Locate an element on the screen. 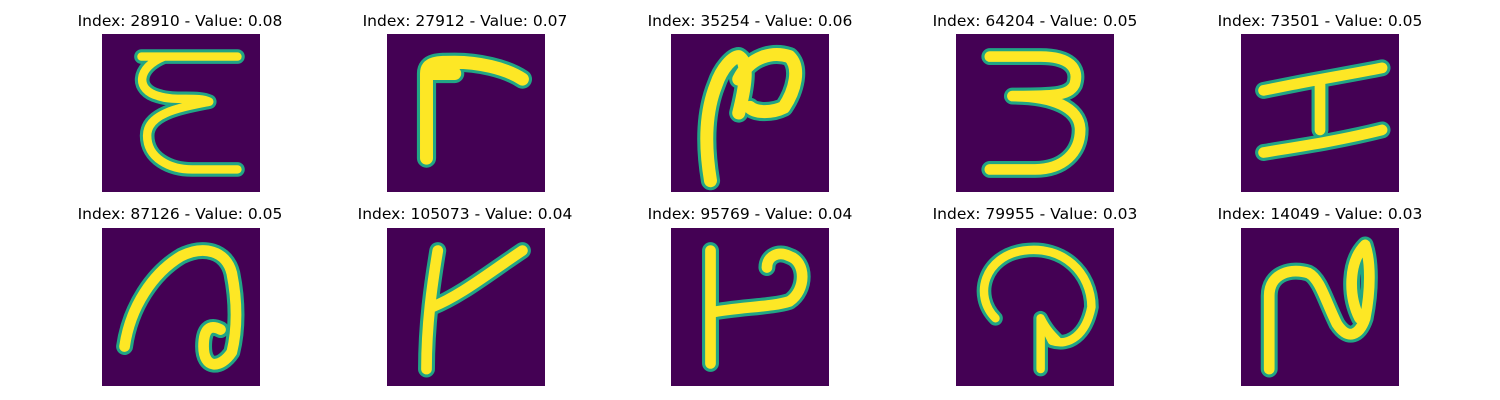  panel-title: Index: 14049 - Value: 0.03 is located at coordinates (1320, 214).